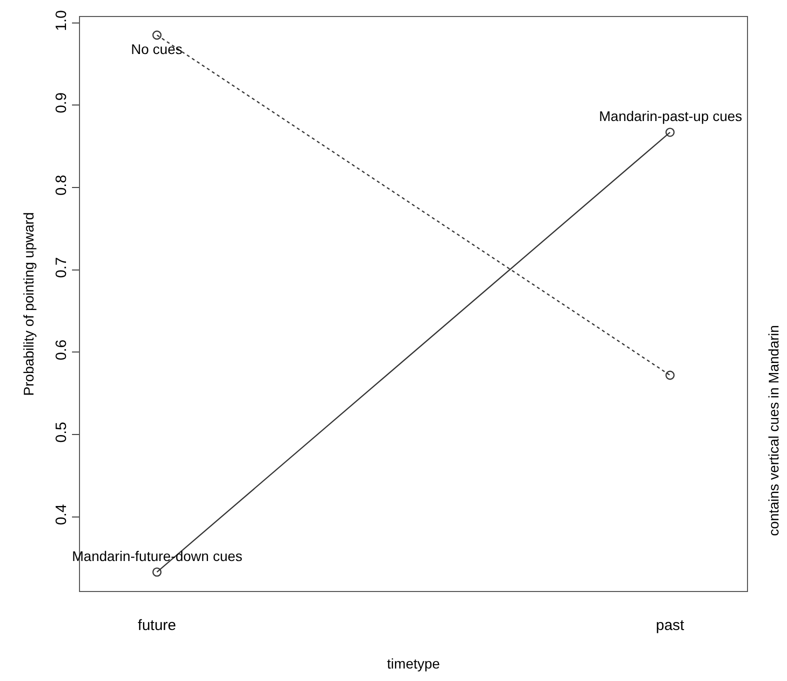  I want to click on y2-axis-title: contains vertical cues in Mandarin, so click(773, 430).